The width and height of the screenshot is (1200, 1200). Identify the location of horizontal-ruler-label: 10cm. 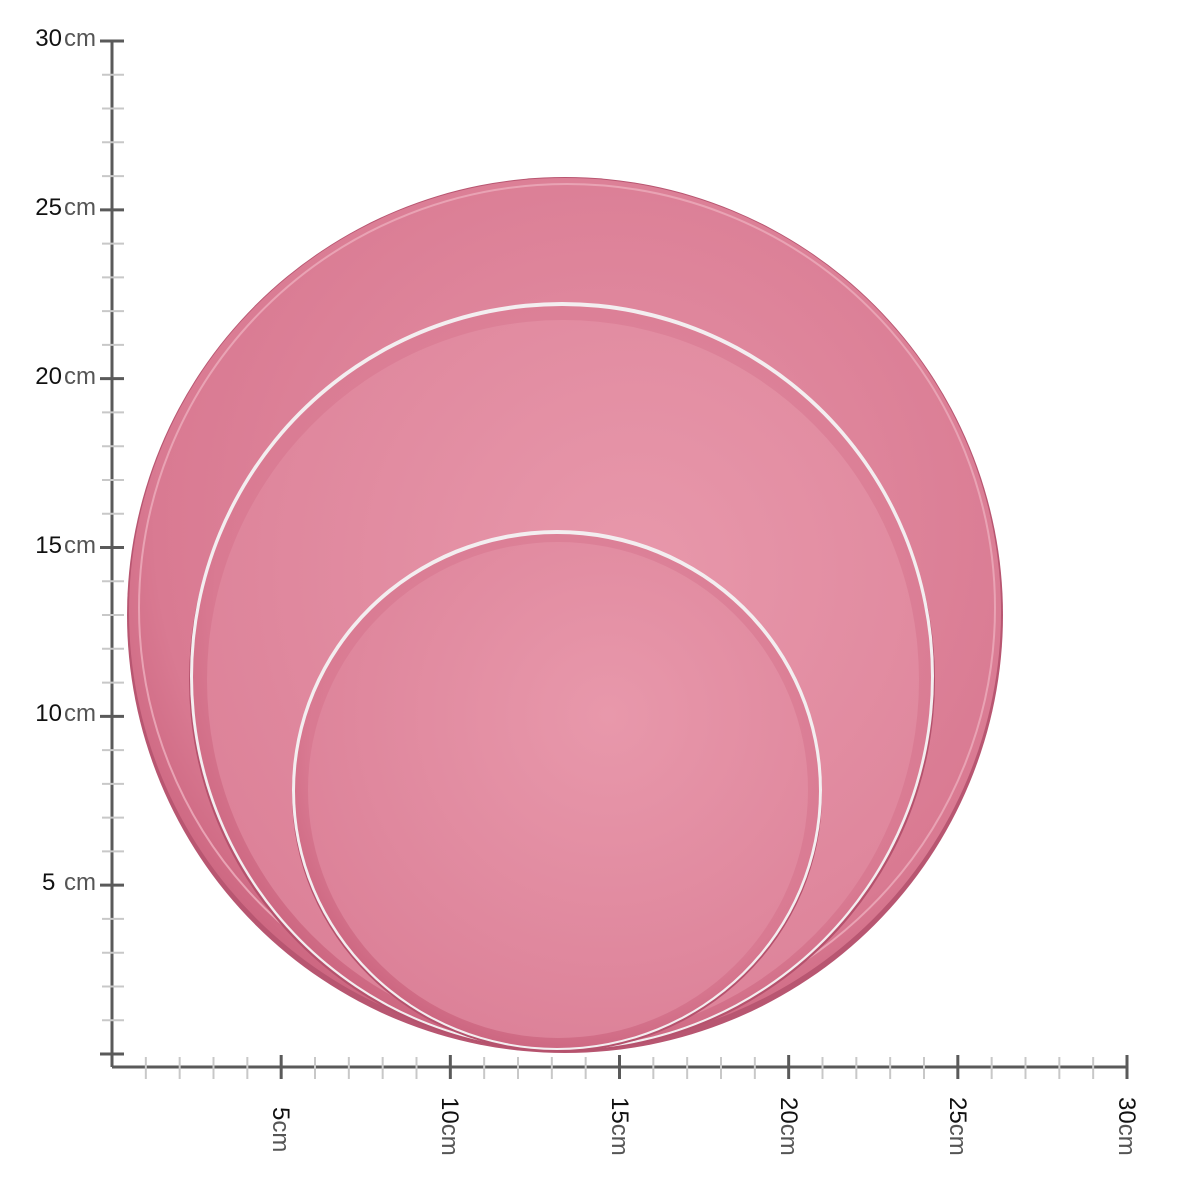
(449, 1126).